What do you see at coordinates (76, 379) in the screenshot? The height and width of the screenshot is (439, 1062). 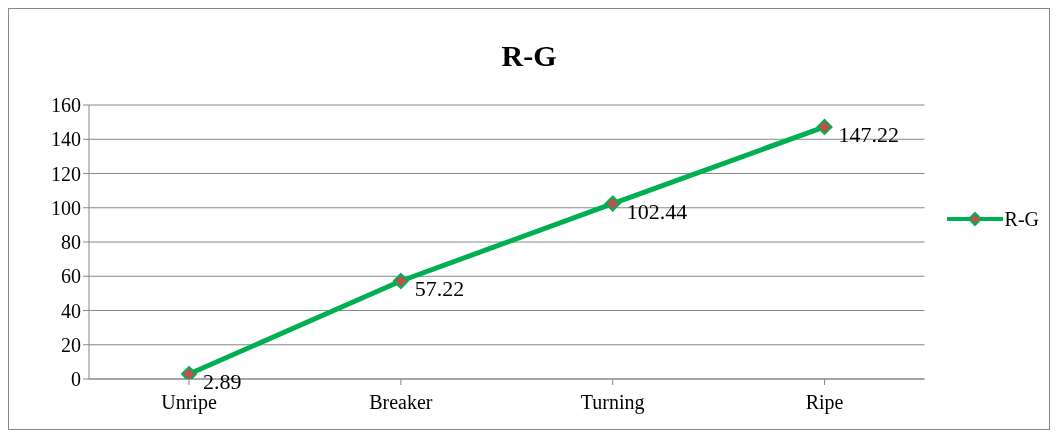 I see `y-tick-label: 0` at bounding box center [76, 379].